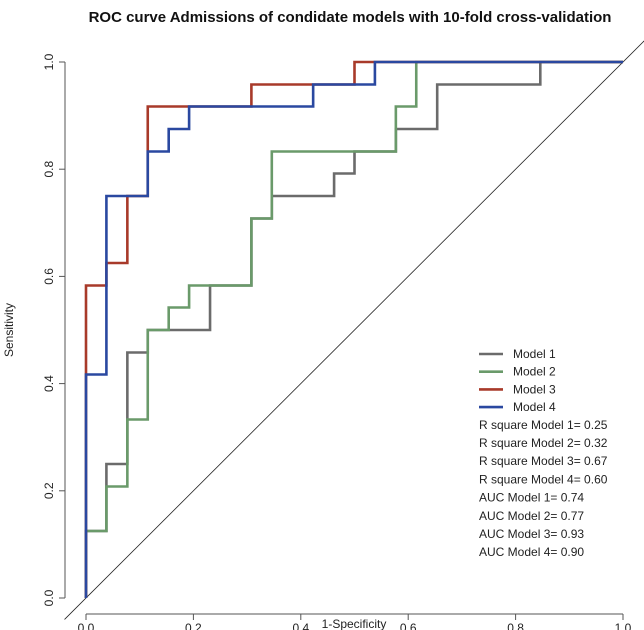 The height and width of the screenshot is (630, 644). I want to click on y-tick-label: 0.2, so click(49, 490).